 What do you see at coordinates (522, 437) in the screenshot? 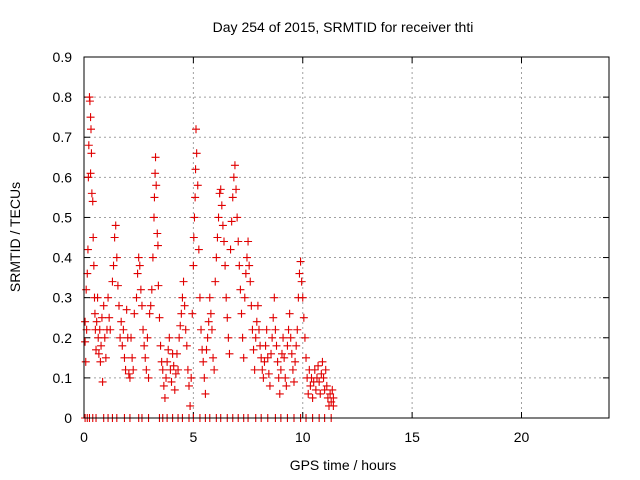
I see `x-tick-label: 20` at bounding box center [522, 437].